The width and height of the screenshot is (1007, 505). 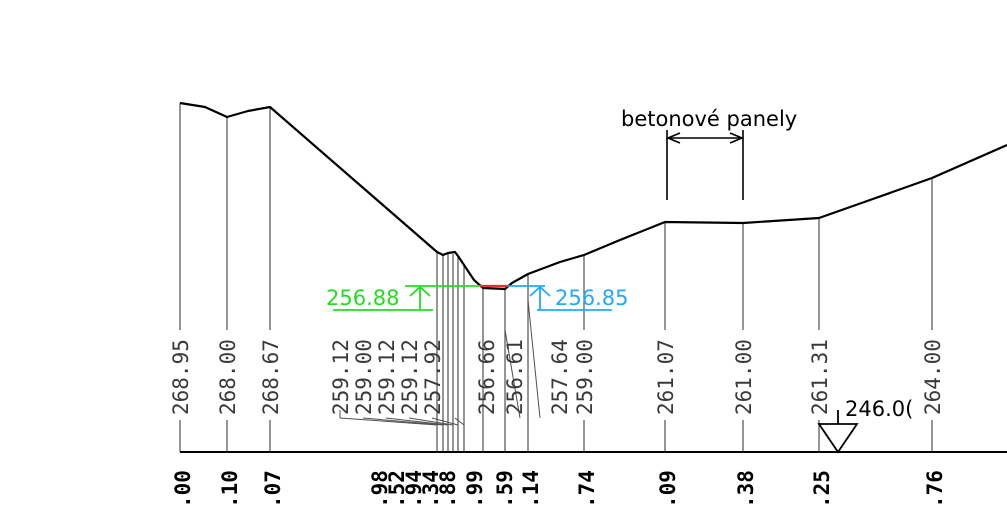 What do you see at coordinates (587, 487) in the screenshot?
I see `distance-label: .74` at bounding box center [587, 487].